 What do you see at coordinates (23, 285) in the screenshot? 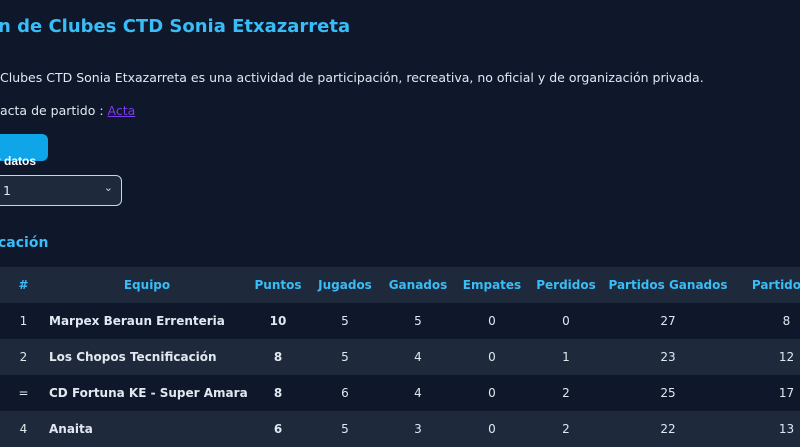
I see `column-header: #` at bounding box center [23, 285].